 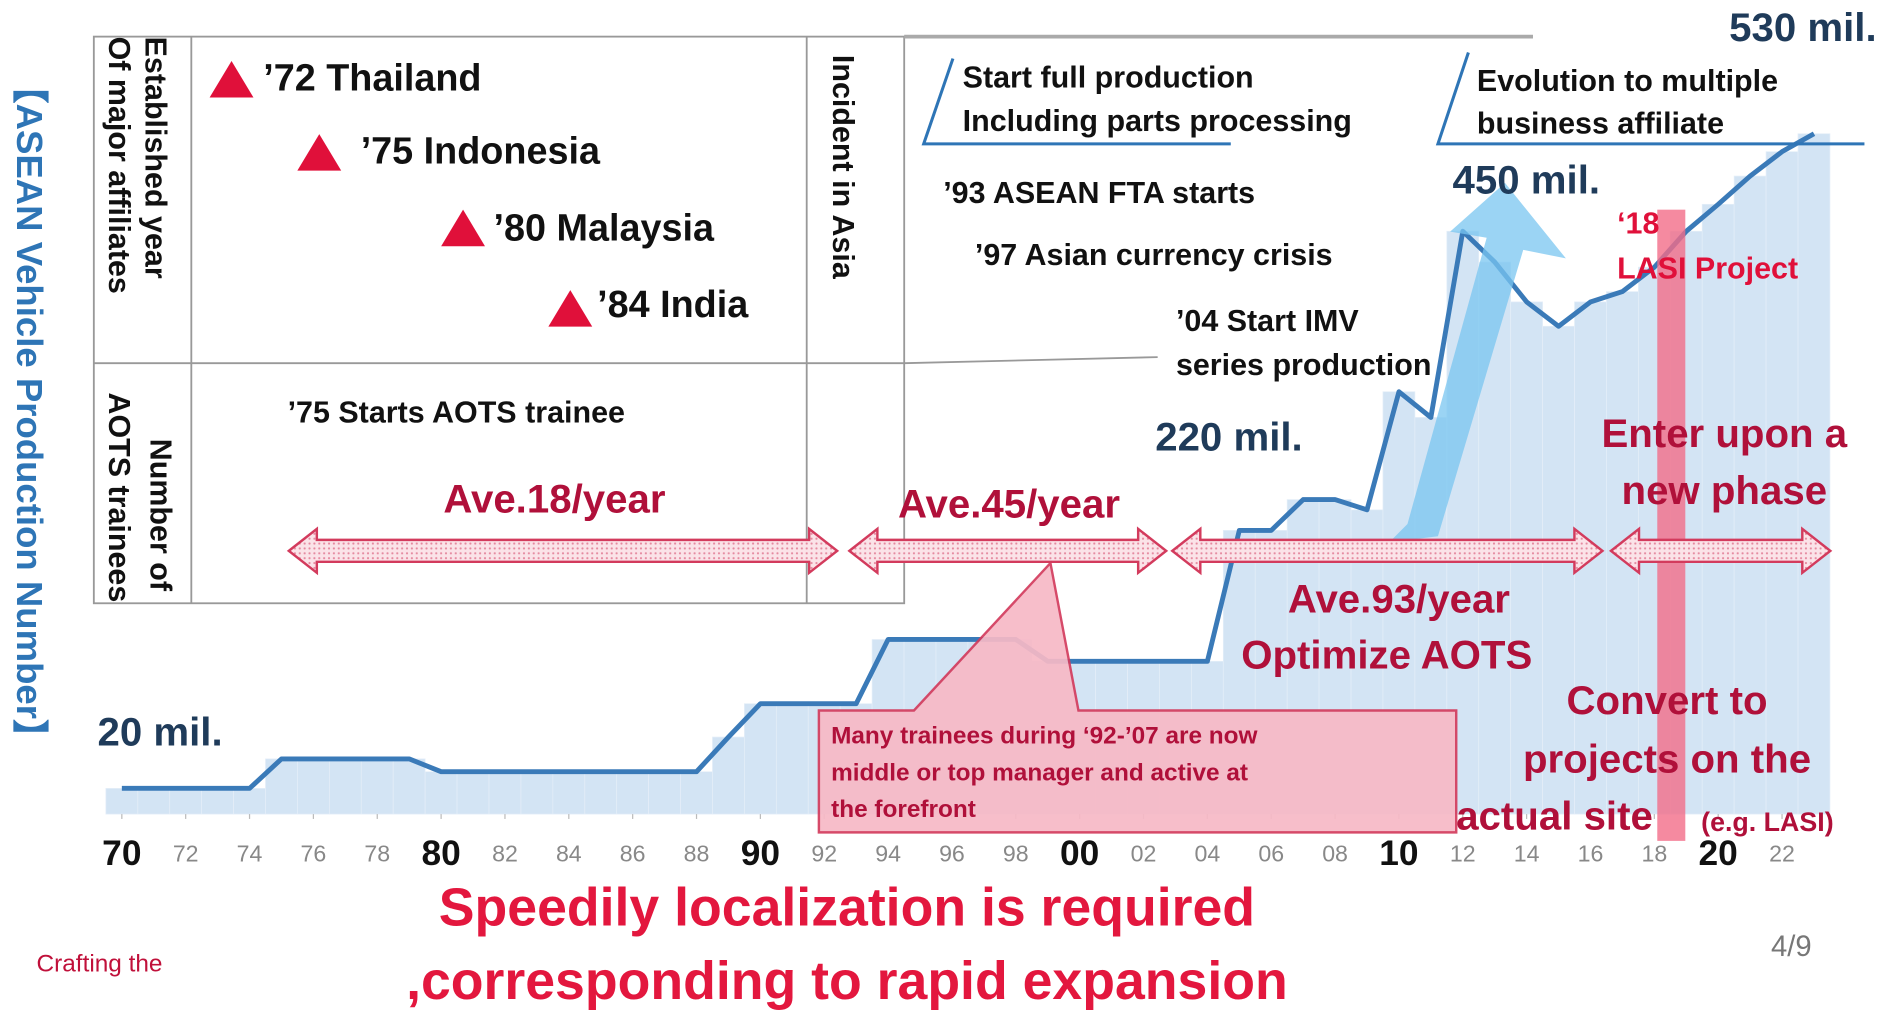 What do you see at coordinates (1079, 853) in the screenshot?
I see `x-tick-label: 00` at bounding box center [1079, 853].